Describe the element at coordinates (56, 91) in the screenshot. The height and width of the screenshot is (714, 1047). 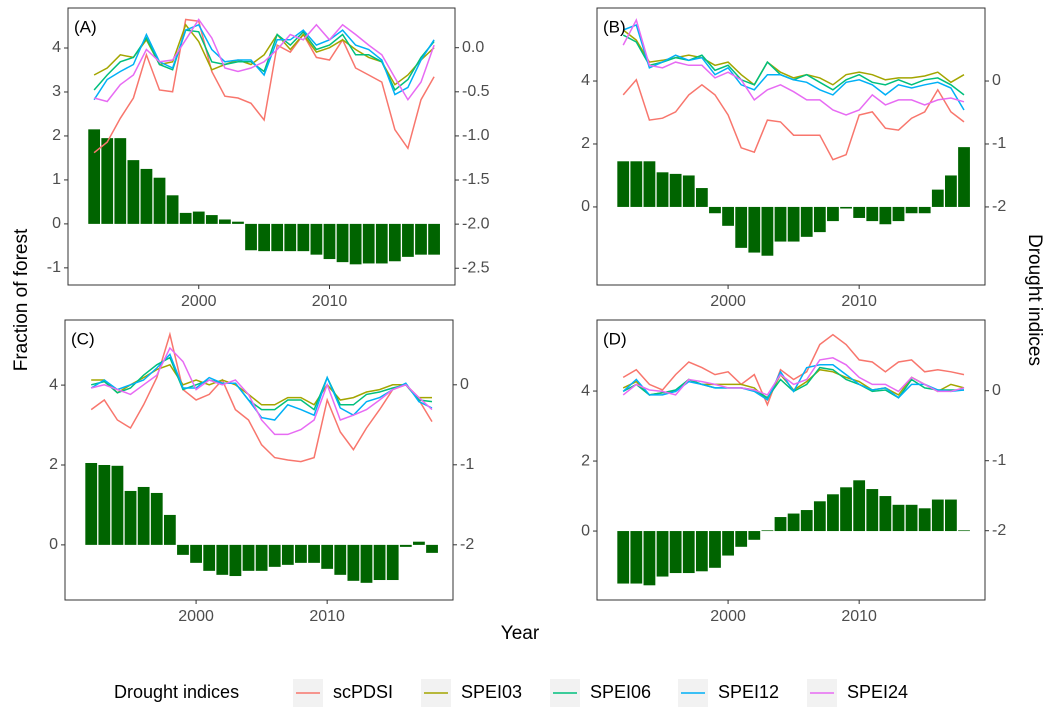
I see `y-tick-label: 3` at that location.